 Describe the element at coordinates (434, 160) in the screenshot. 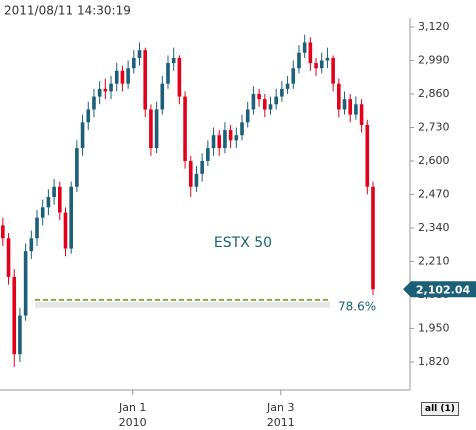

I see `y-tick-label: 2,600` at that location.